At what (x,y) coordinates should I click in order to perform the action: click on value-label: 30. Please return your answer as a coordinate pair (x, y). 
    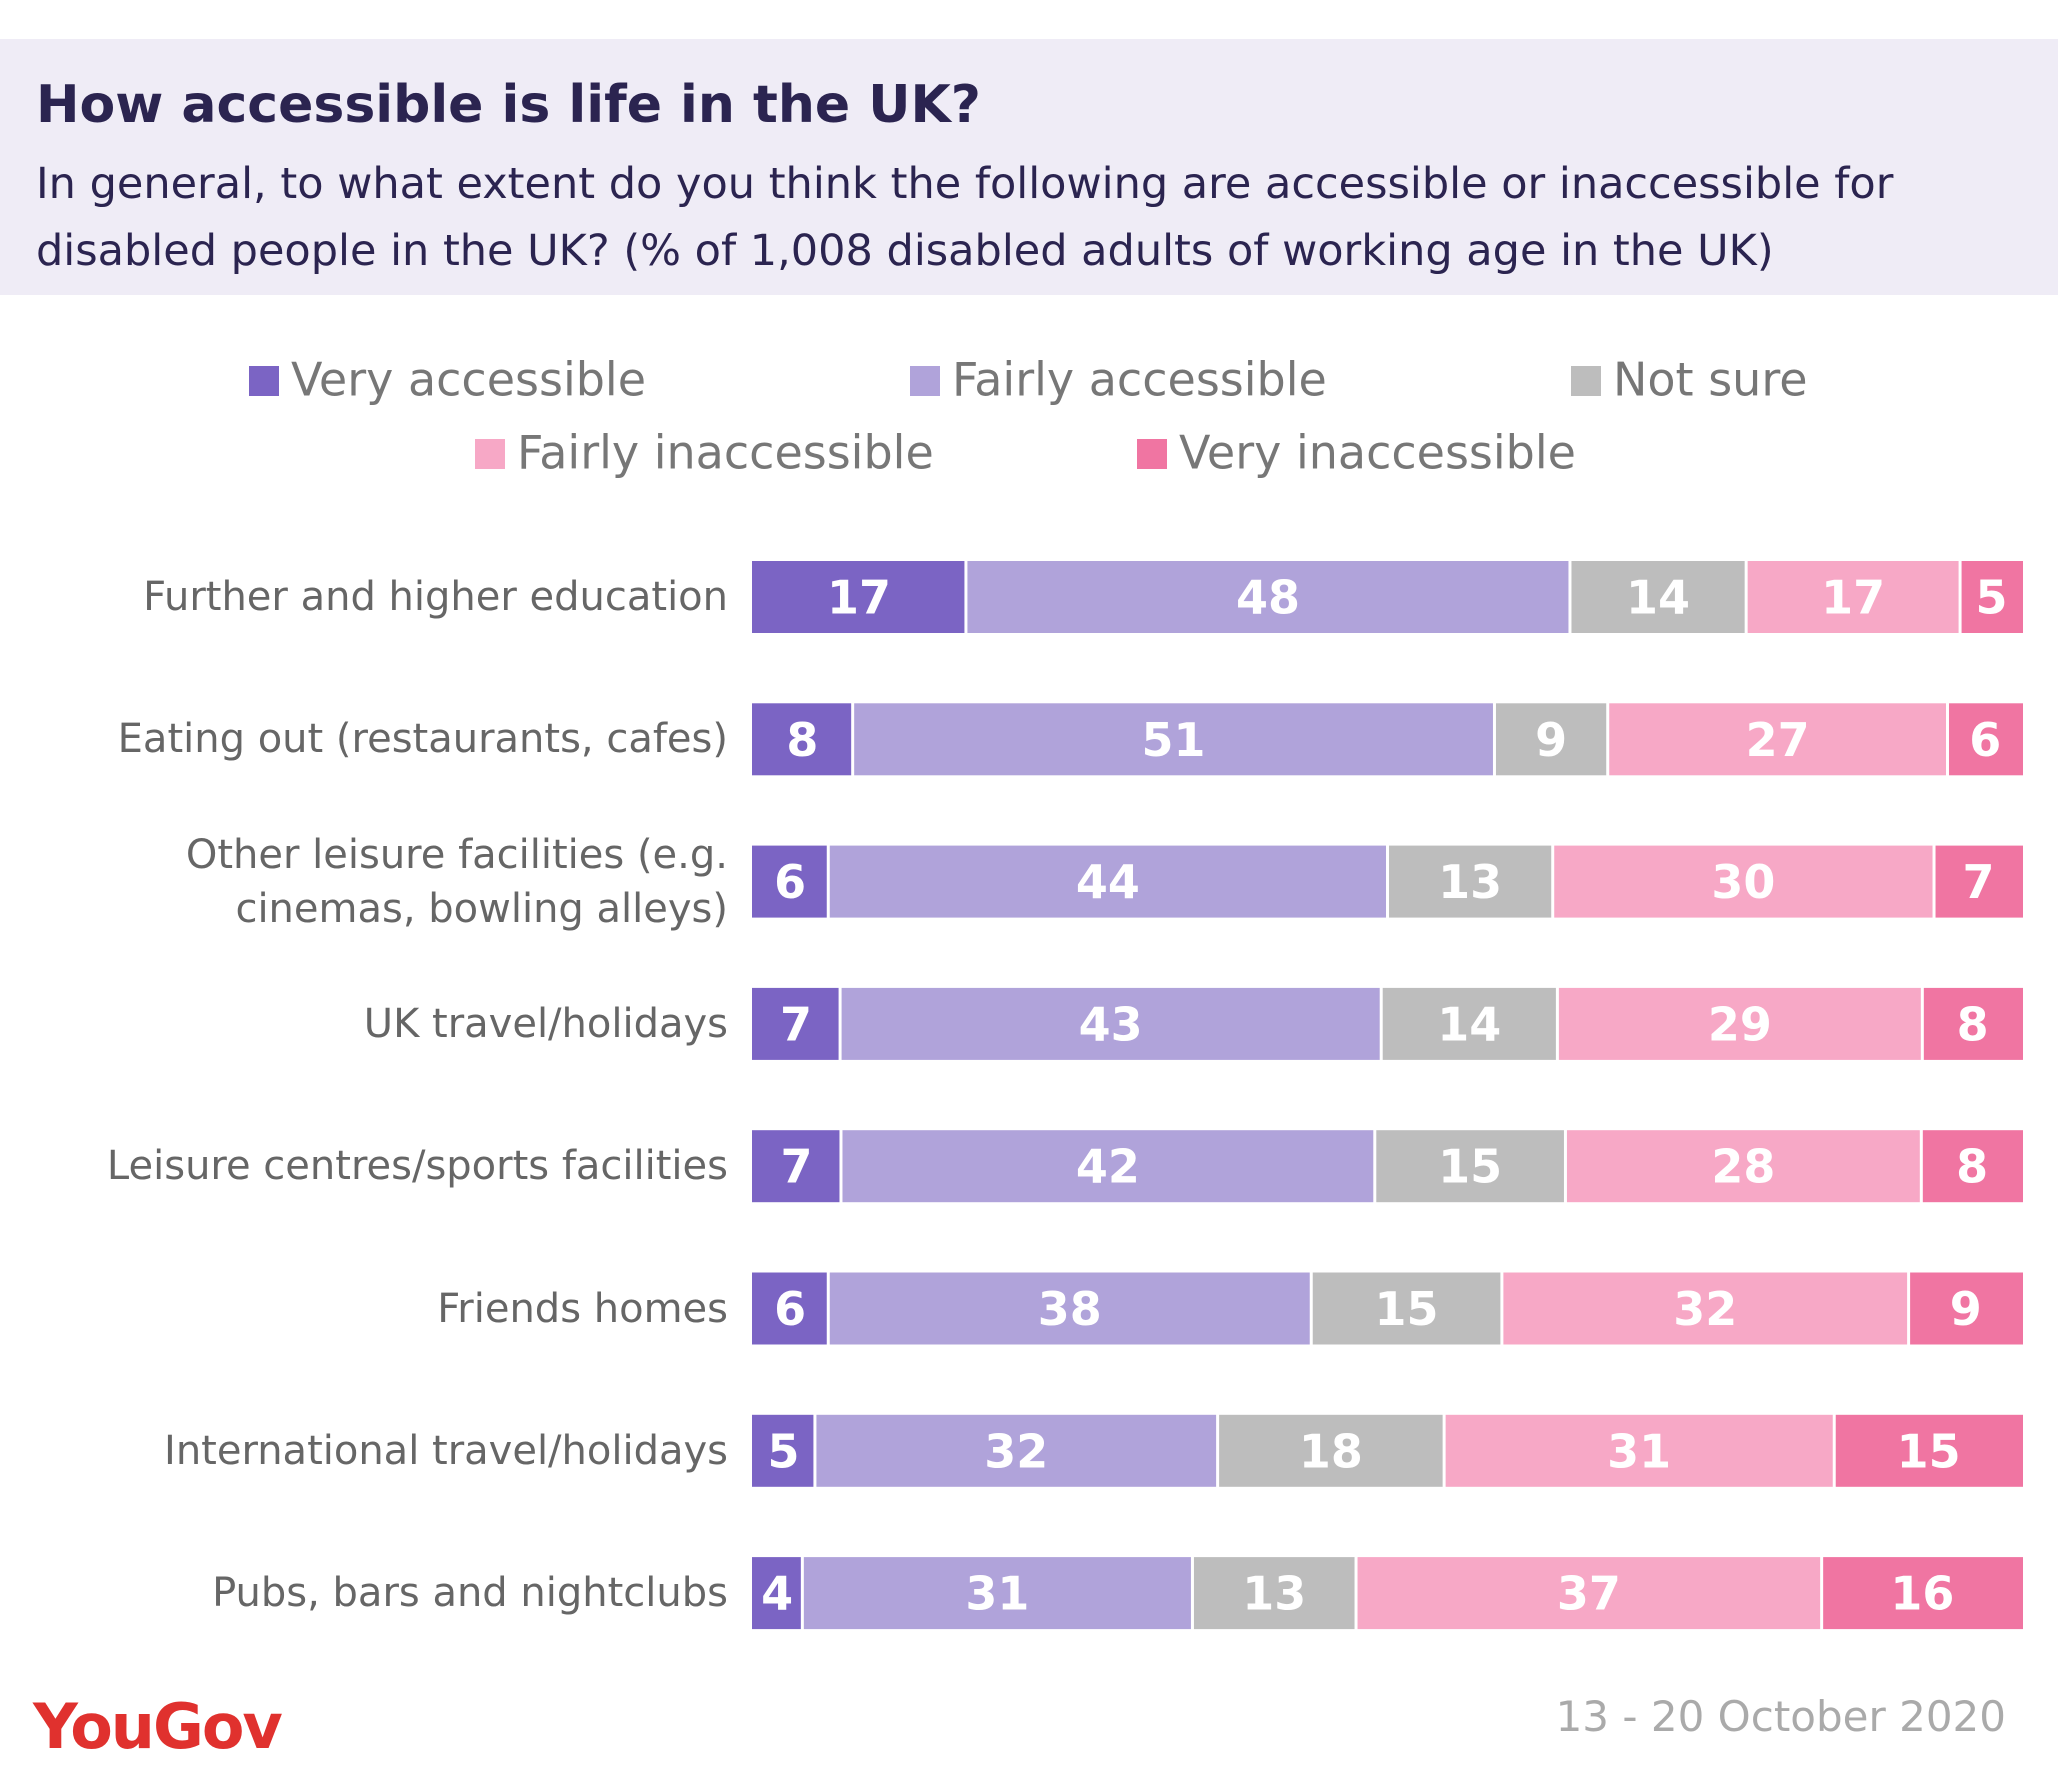
    Looking at the image, I should click on (1743, 882).